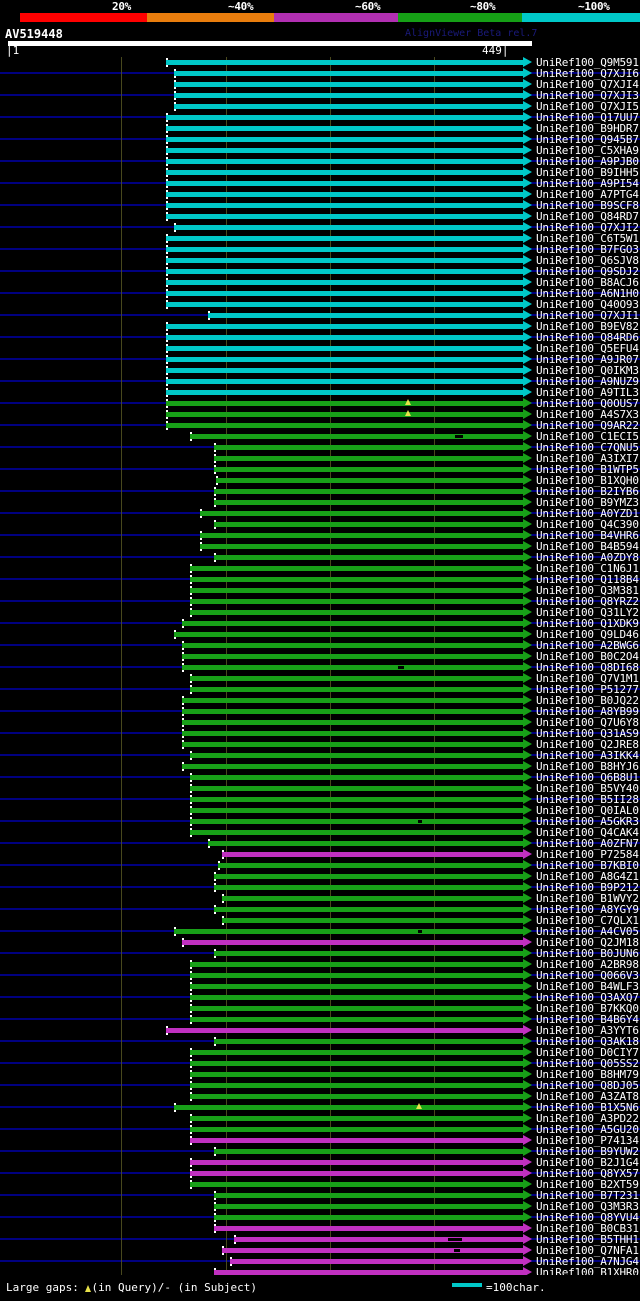 The height and width of the screenshot is (1301, 640). I want to click on hit-label: UniRef100_Q9SDJ2, so click(587, 271).